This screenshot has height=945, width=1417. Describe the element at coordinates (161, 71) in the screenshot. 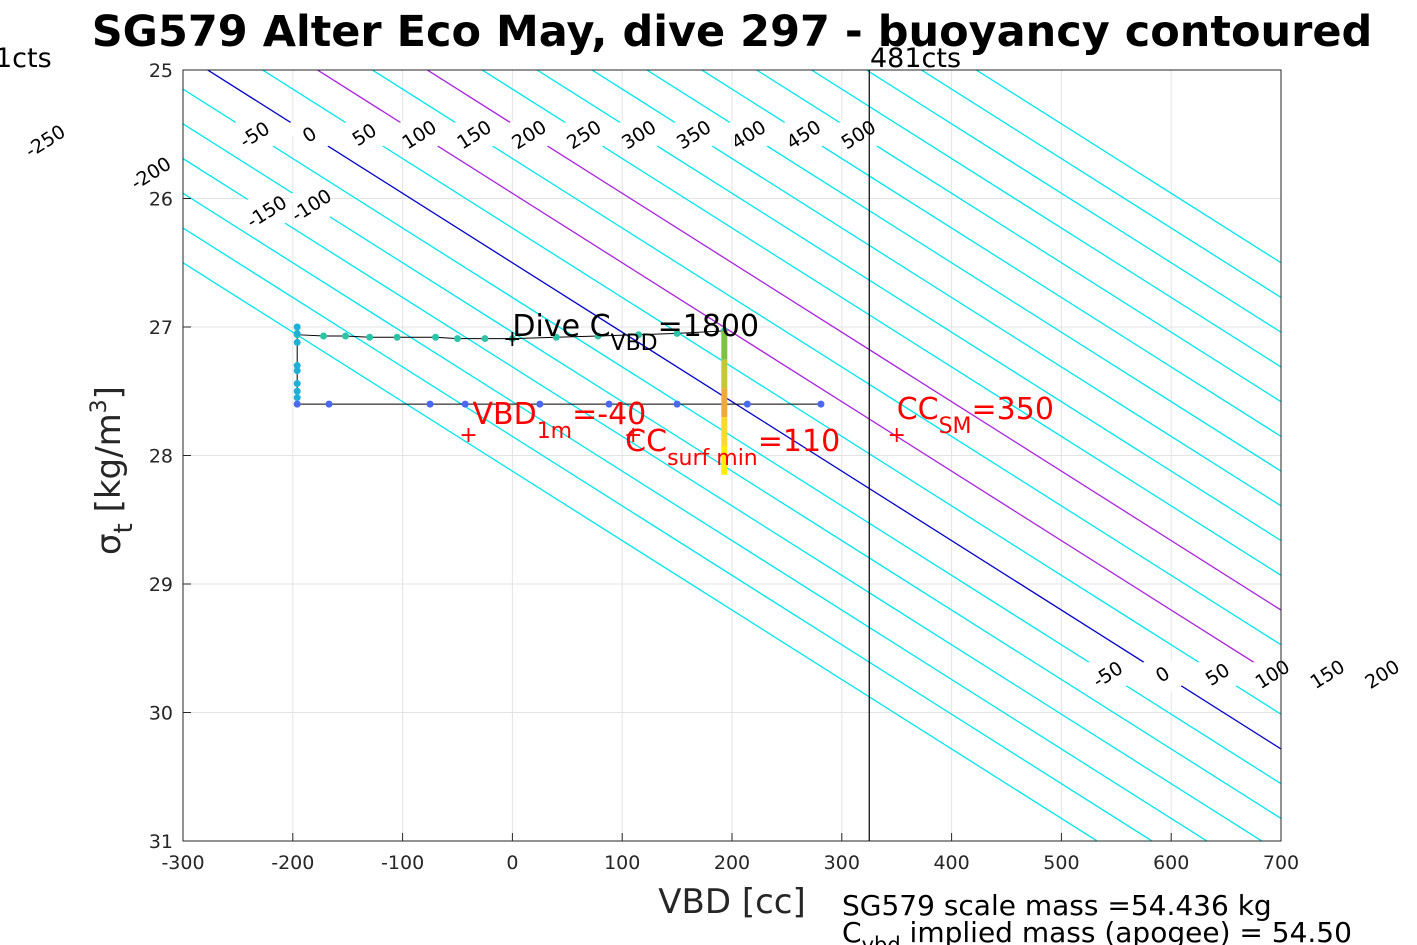

I see `y-tick-label: 25` at that location.